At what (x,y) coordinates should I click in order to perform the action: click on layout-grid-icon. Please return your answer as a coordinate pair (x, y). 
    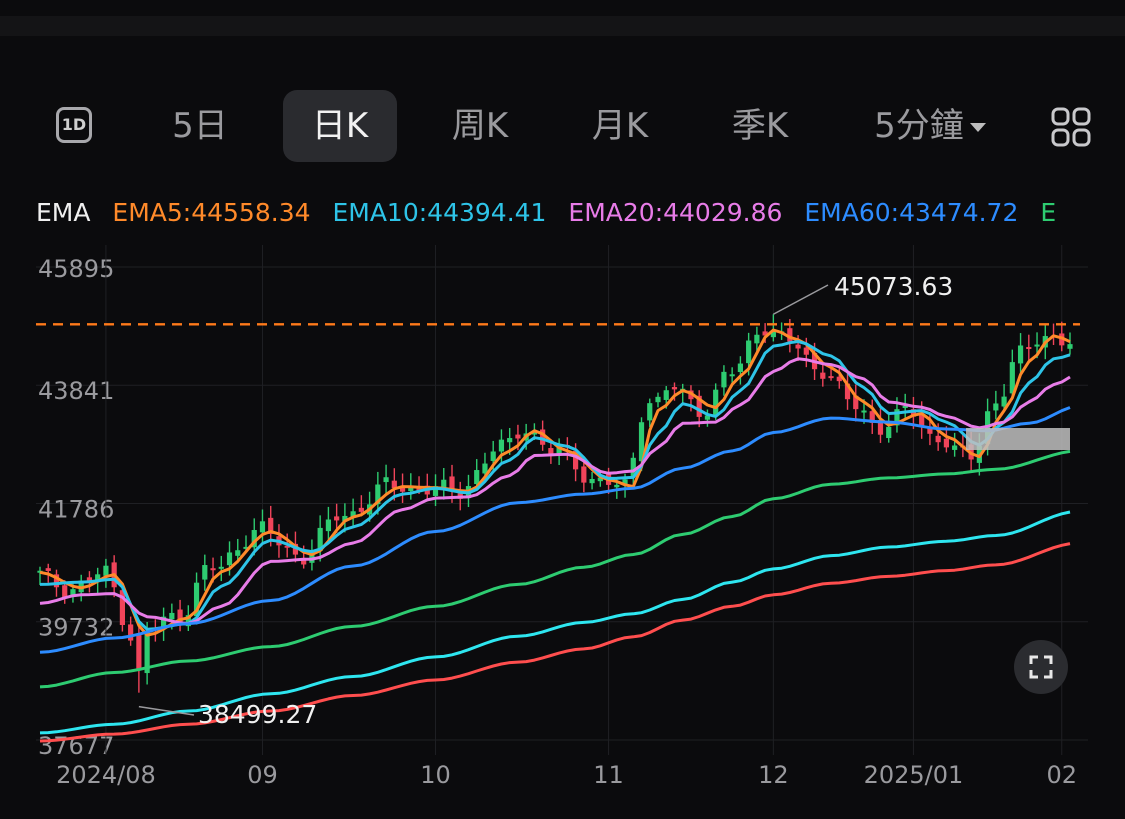
    Looking at the image, I should click on (1071, 127).